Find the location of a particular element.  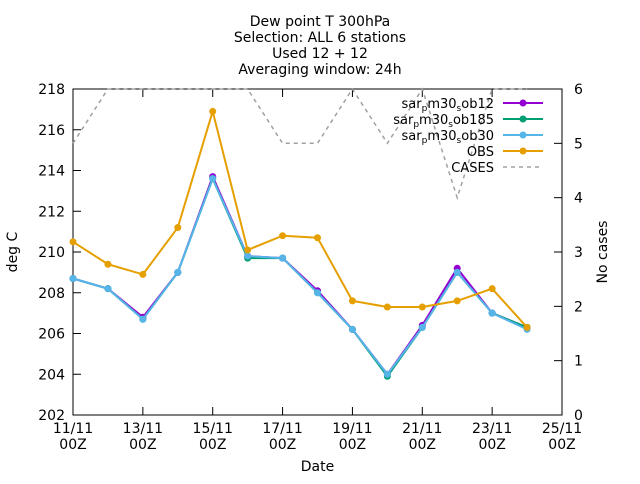

y2-axis-ticks: 0 1 2 3 4 5 6 is located at coordinates (568, 253).